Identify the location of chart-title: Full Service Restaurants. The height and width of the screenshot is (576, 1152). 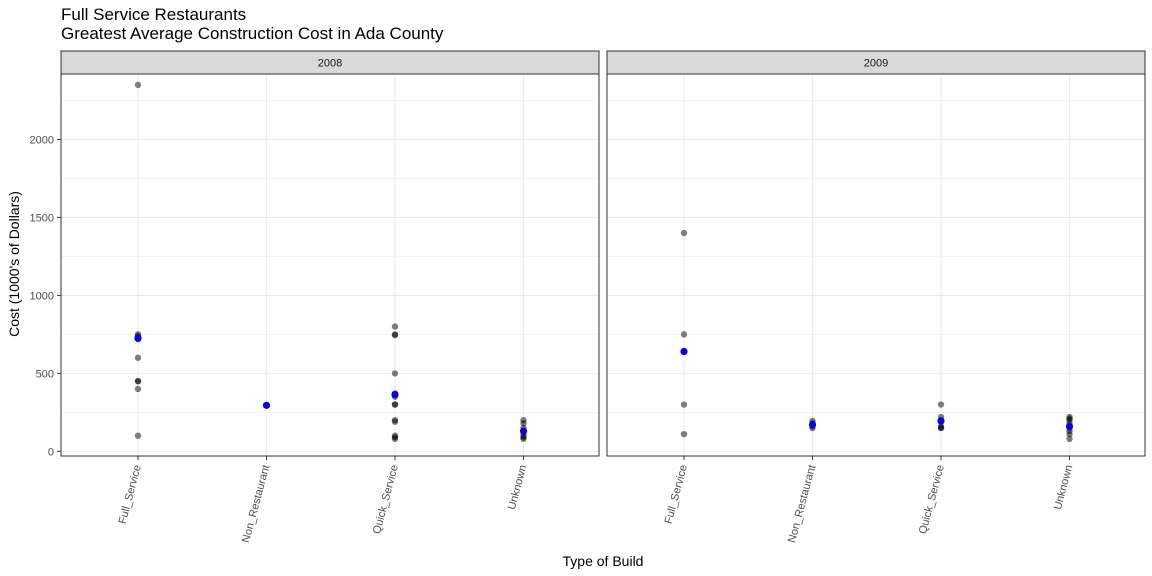
(153, 14).